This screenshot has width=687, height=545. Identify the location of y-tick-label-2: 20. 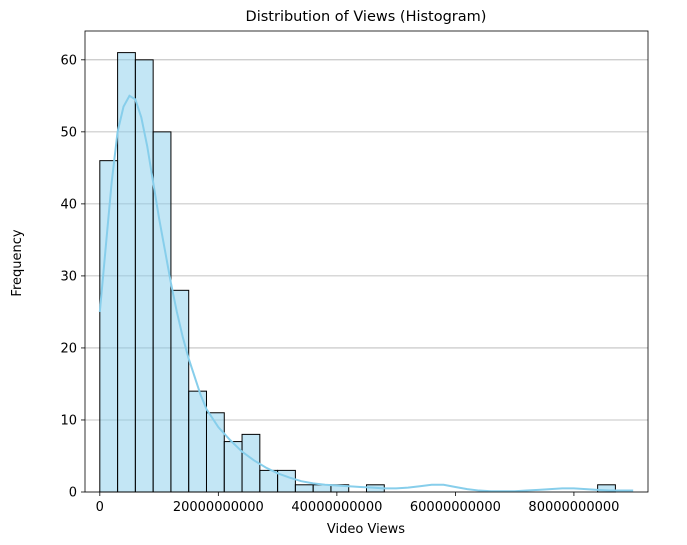
(68, 348).